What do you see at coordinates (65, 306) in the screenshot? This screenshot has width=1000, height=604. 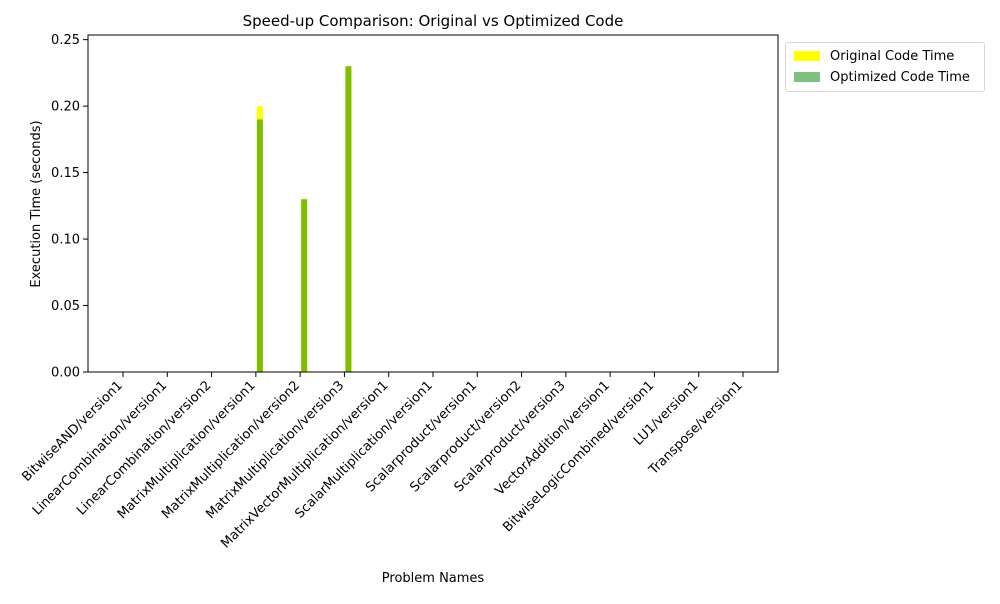 I see `y-tick-label: 0.05` at bounding box center [65, 306].